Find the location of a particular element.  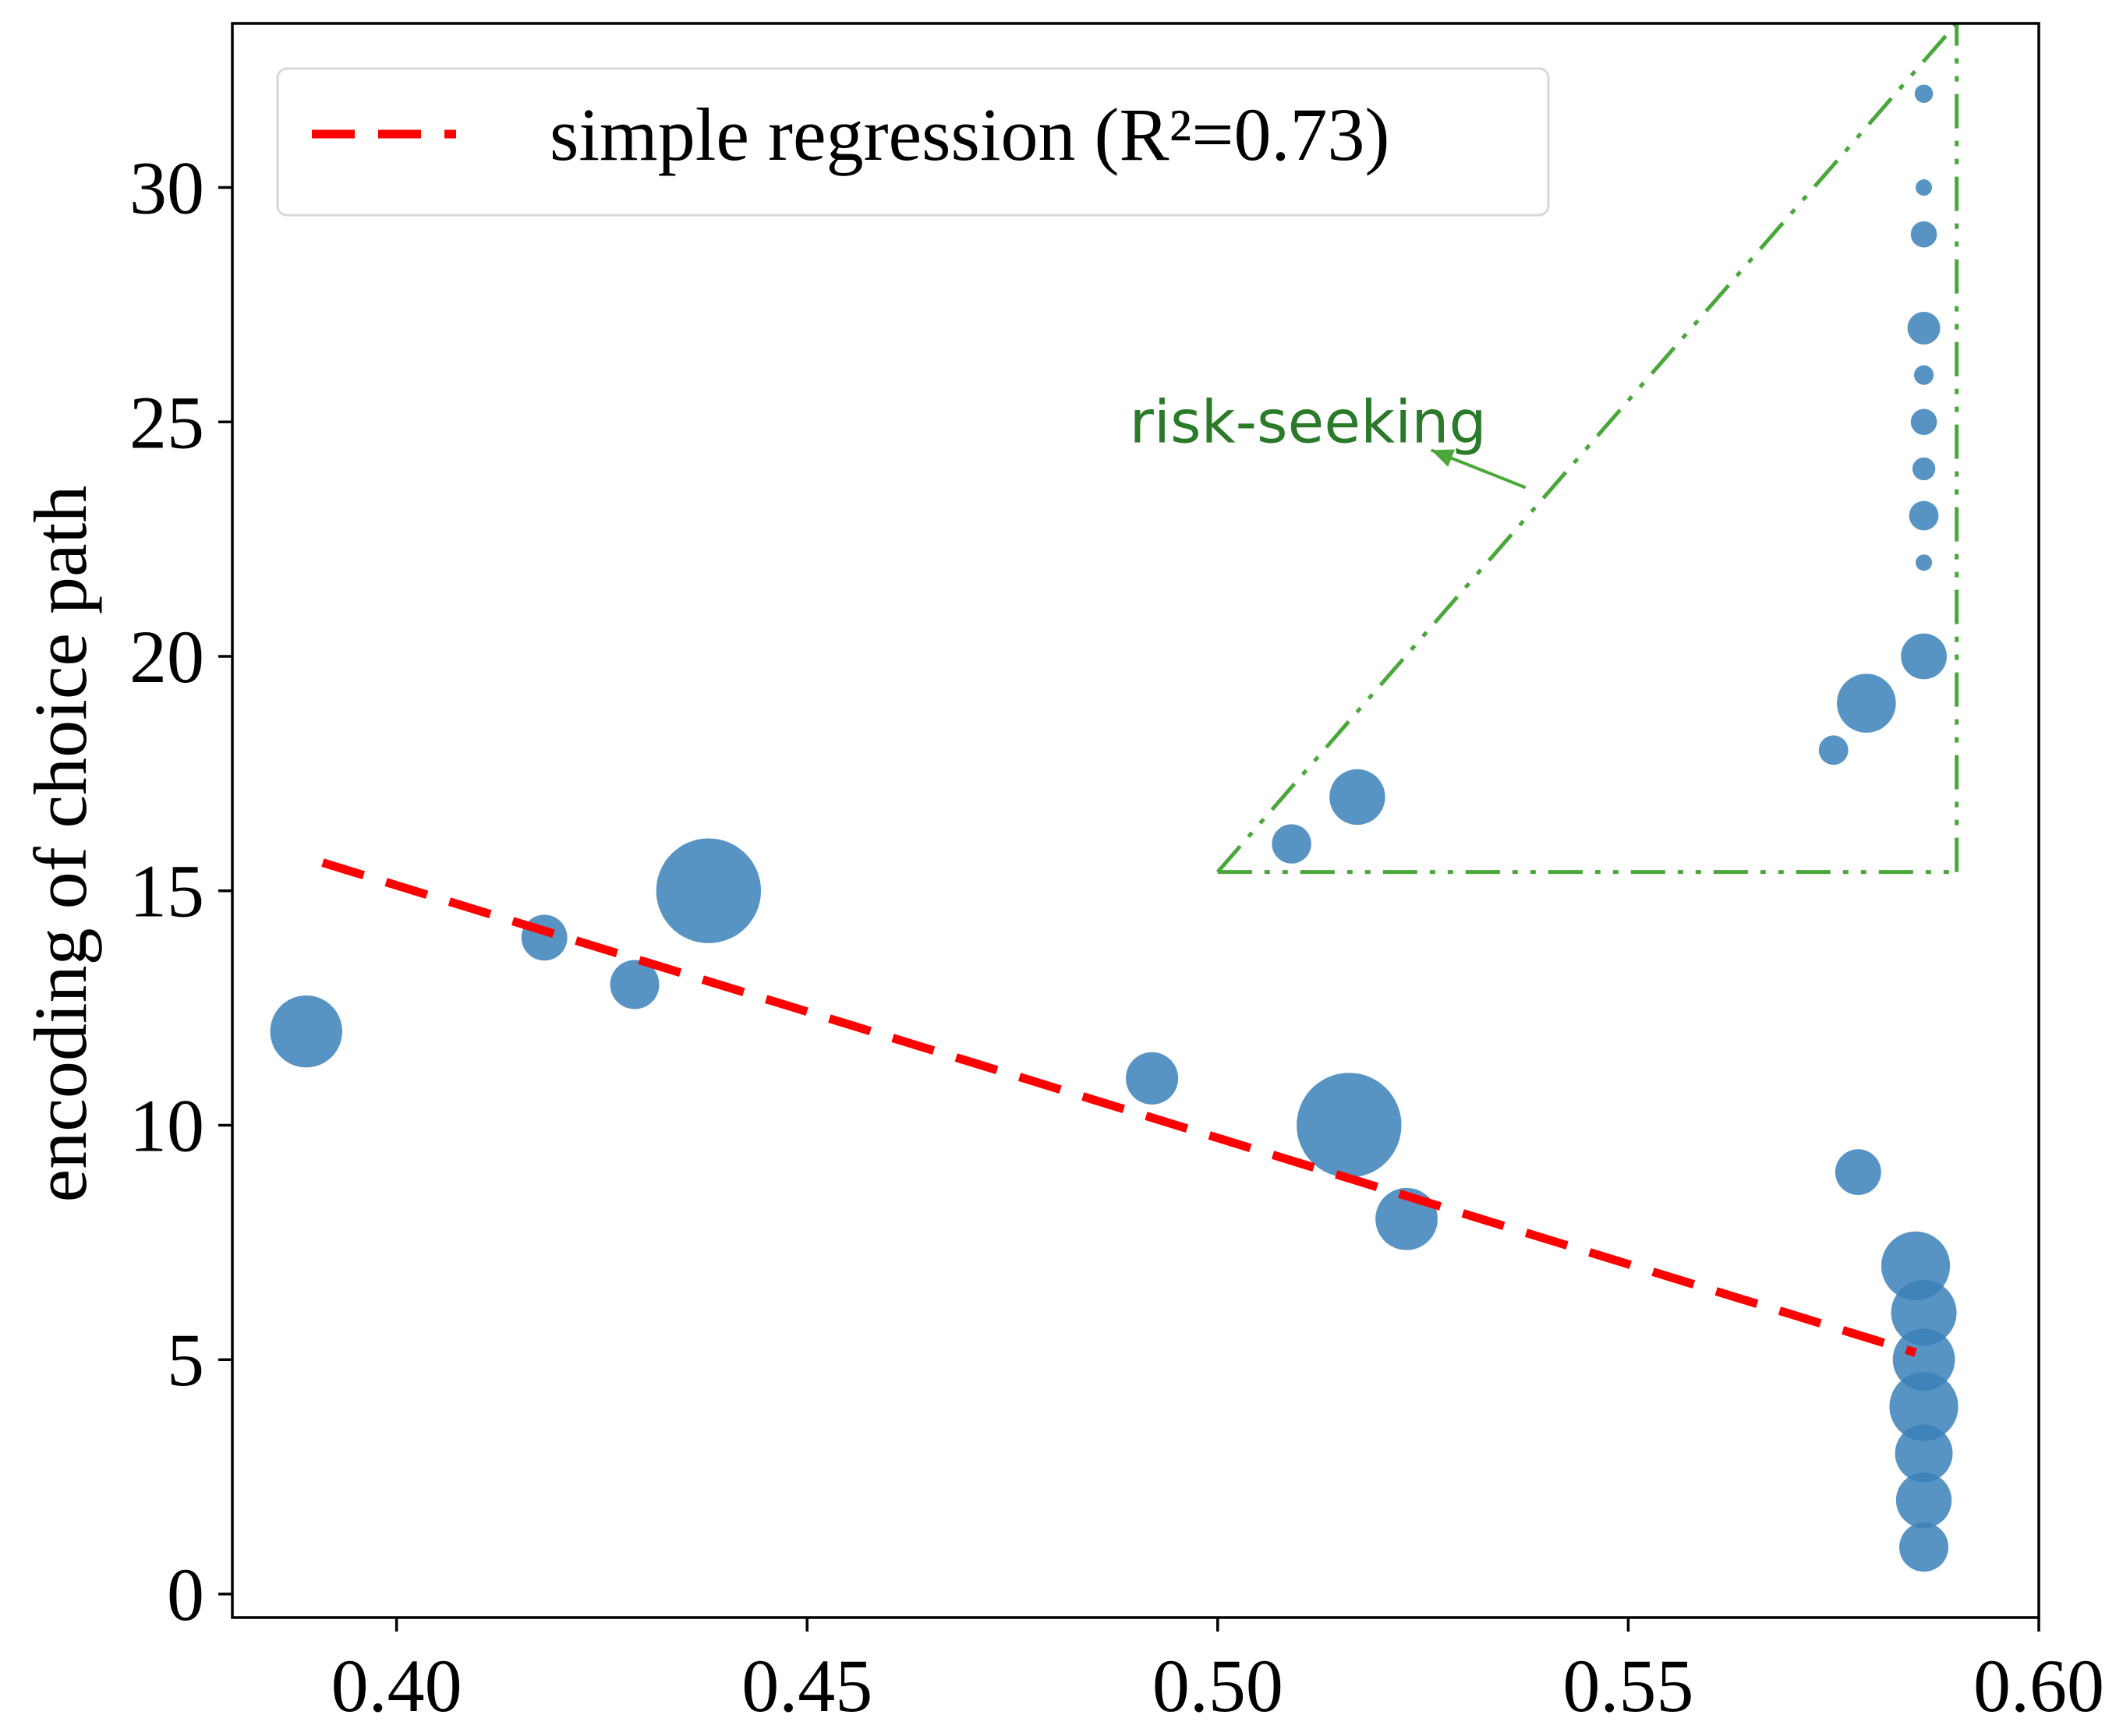

legend-label-regression: simple regression (R²=0.73) is located at coordinates (969, 134).